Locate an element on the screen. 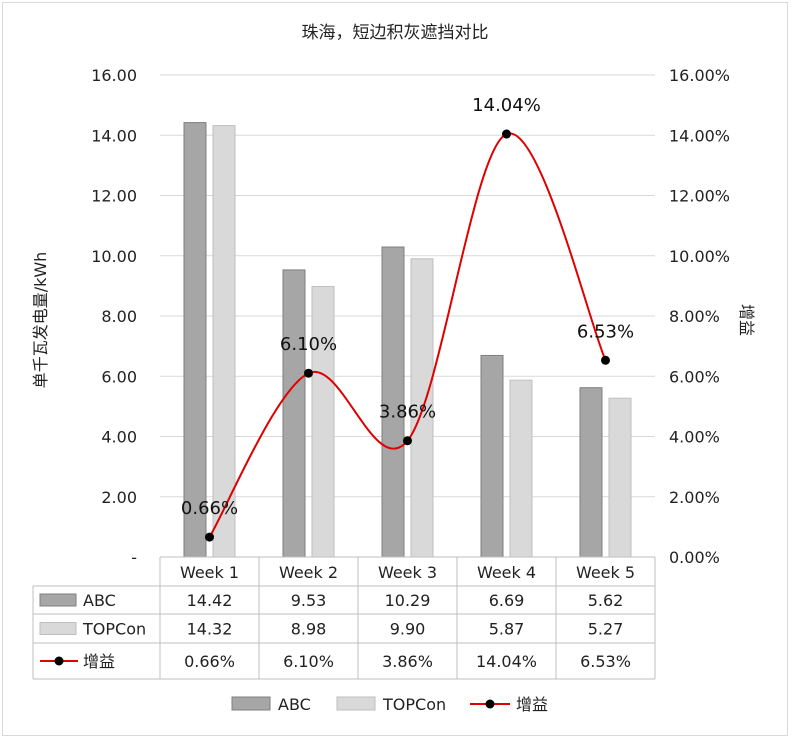 This screenshot has height=742, width=794. table-cell: 9.53 is located at coordinates (309, 600).